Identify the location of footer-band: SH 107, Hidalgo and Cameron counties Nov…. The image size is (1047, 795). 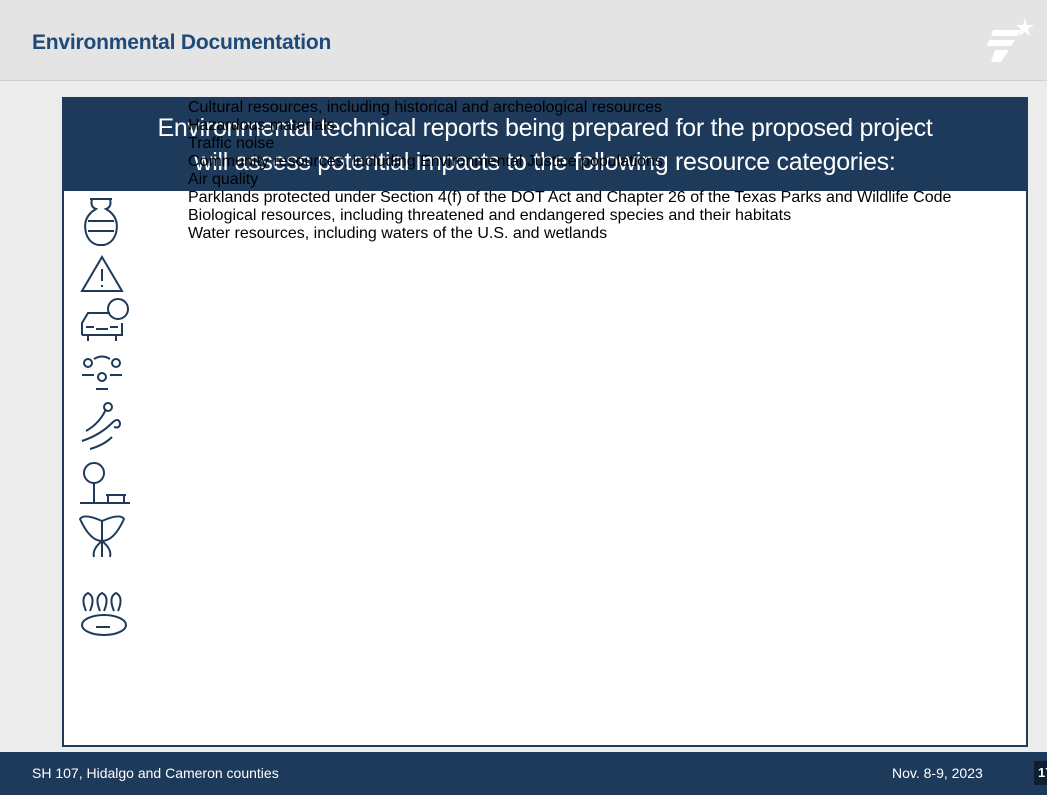
(523, 773).